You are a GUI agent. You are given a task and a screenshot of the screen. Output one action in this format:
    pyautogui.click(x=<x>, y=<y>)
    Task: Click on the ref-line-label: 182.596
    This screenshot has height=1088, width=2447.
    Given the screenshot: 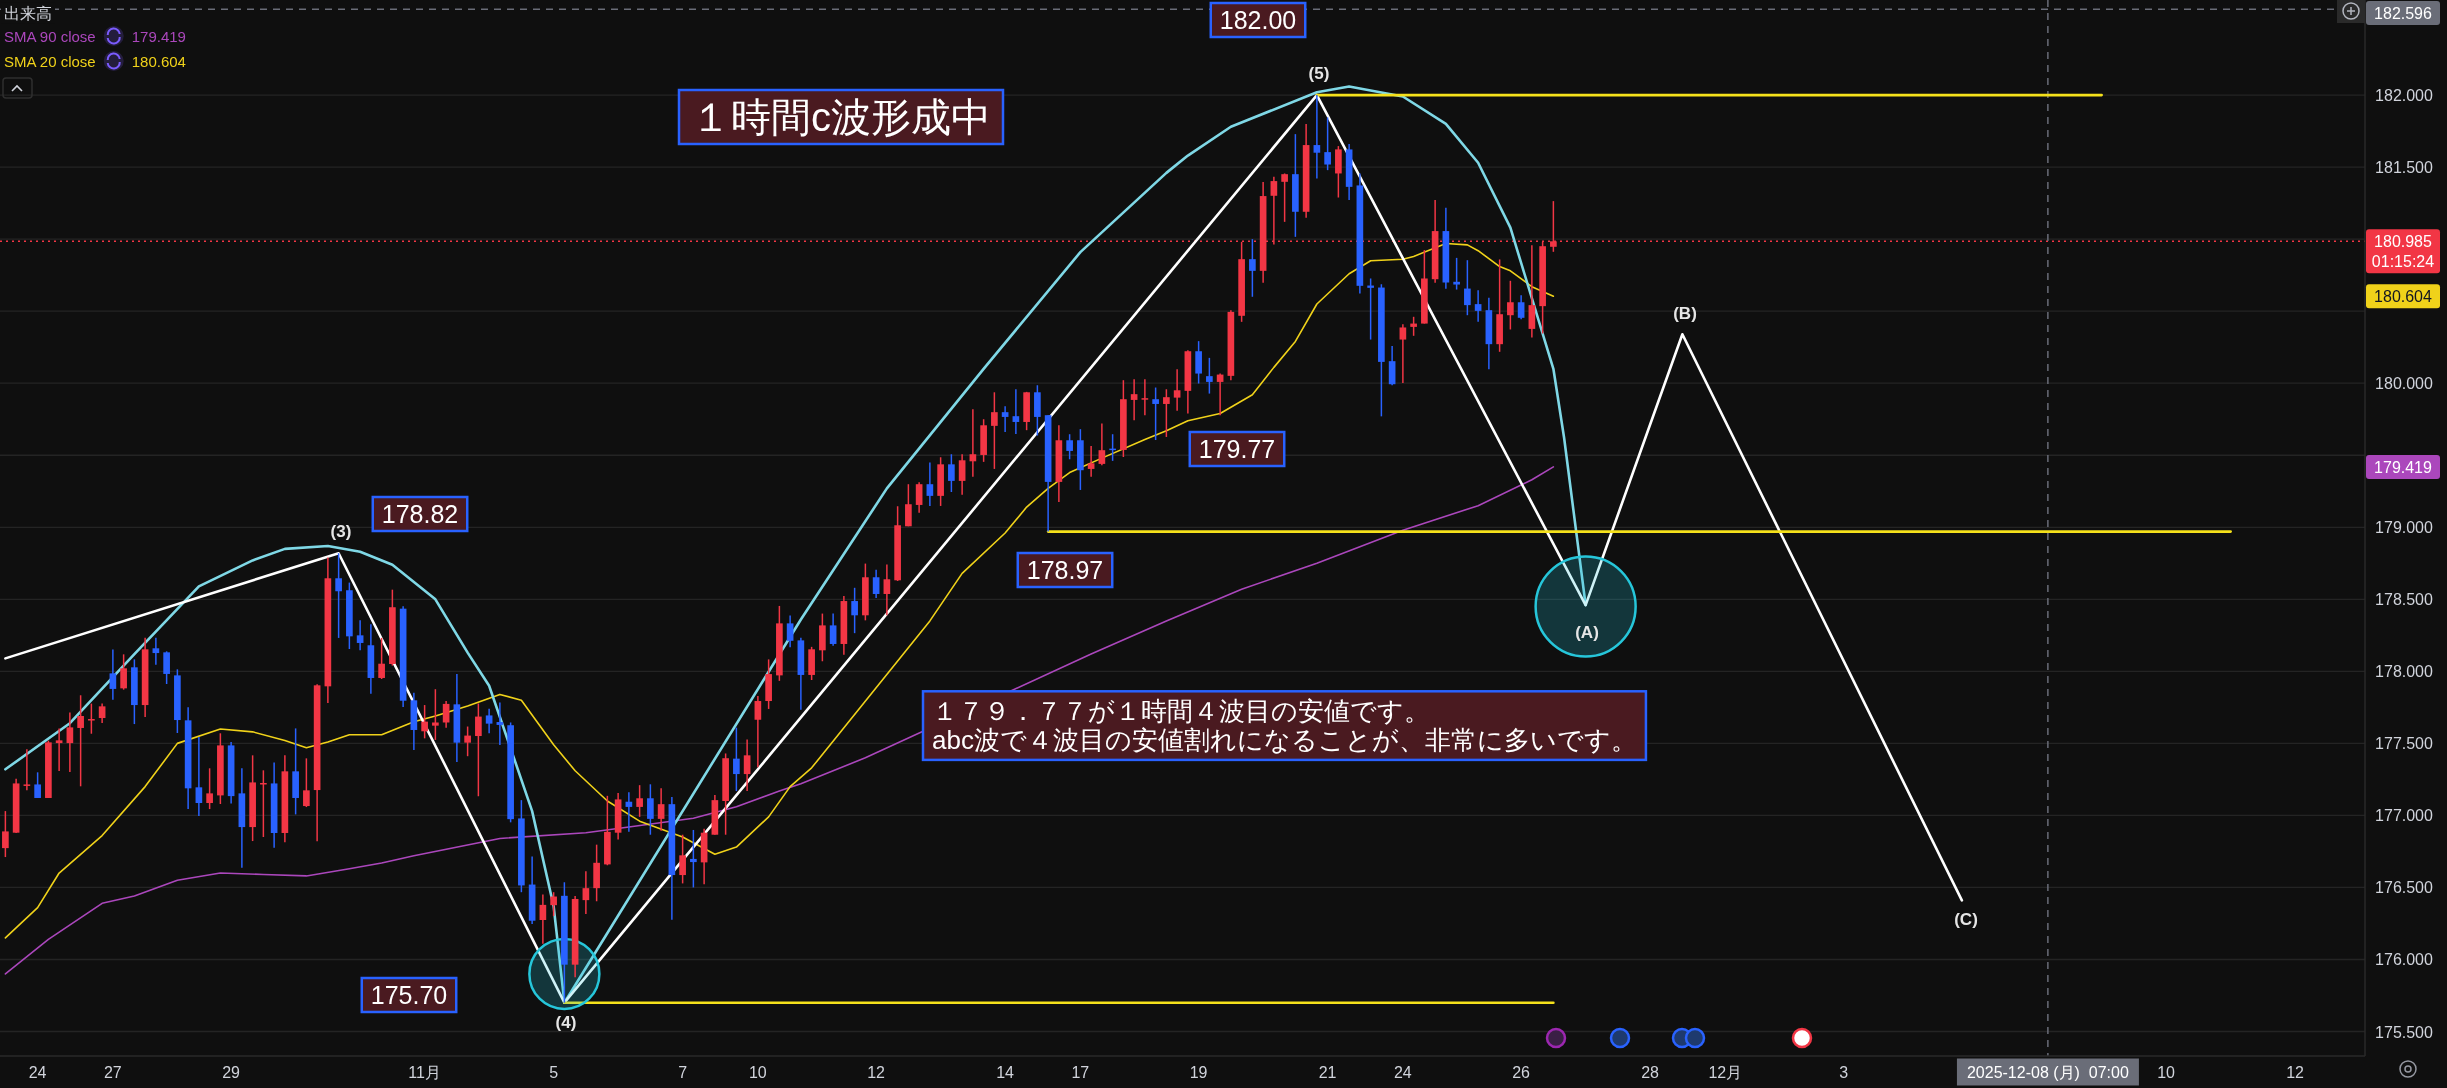 What is the action you would take?
    pyautogui.click(x=2403, y=13)
    